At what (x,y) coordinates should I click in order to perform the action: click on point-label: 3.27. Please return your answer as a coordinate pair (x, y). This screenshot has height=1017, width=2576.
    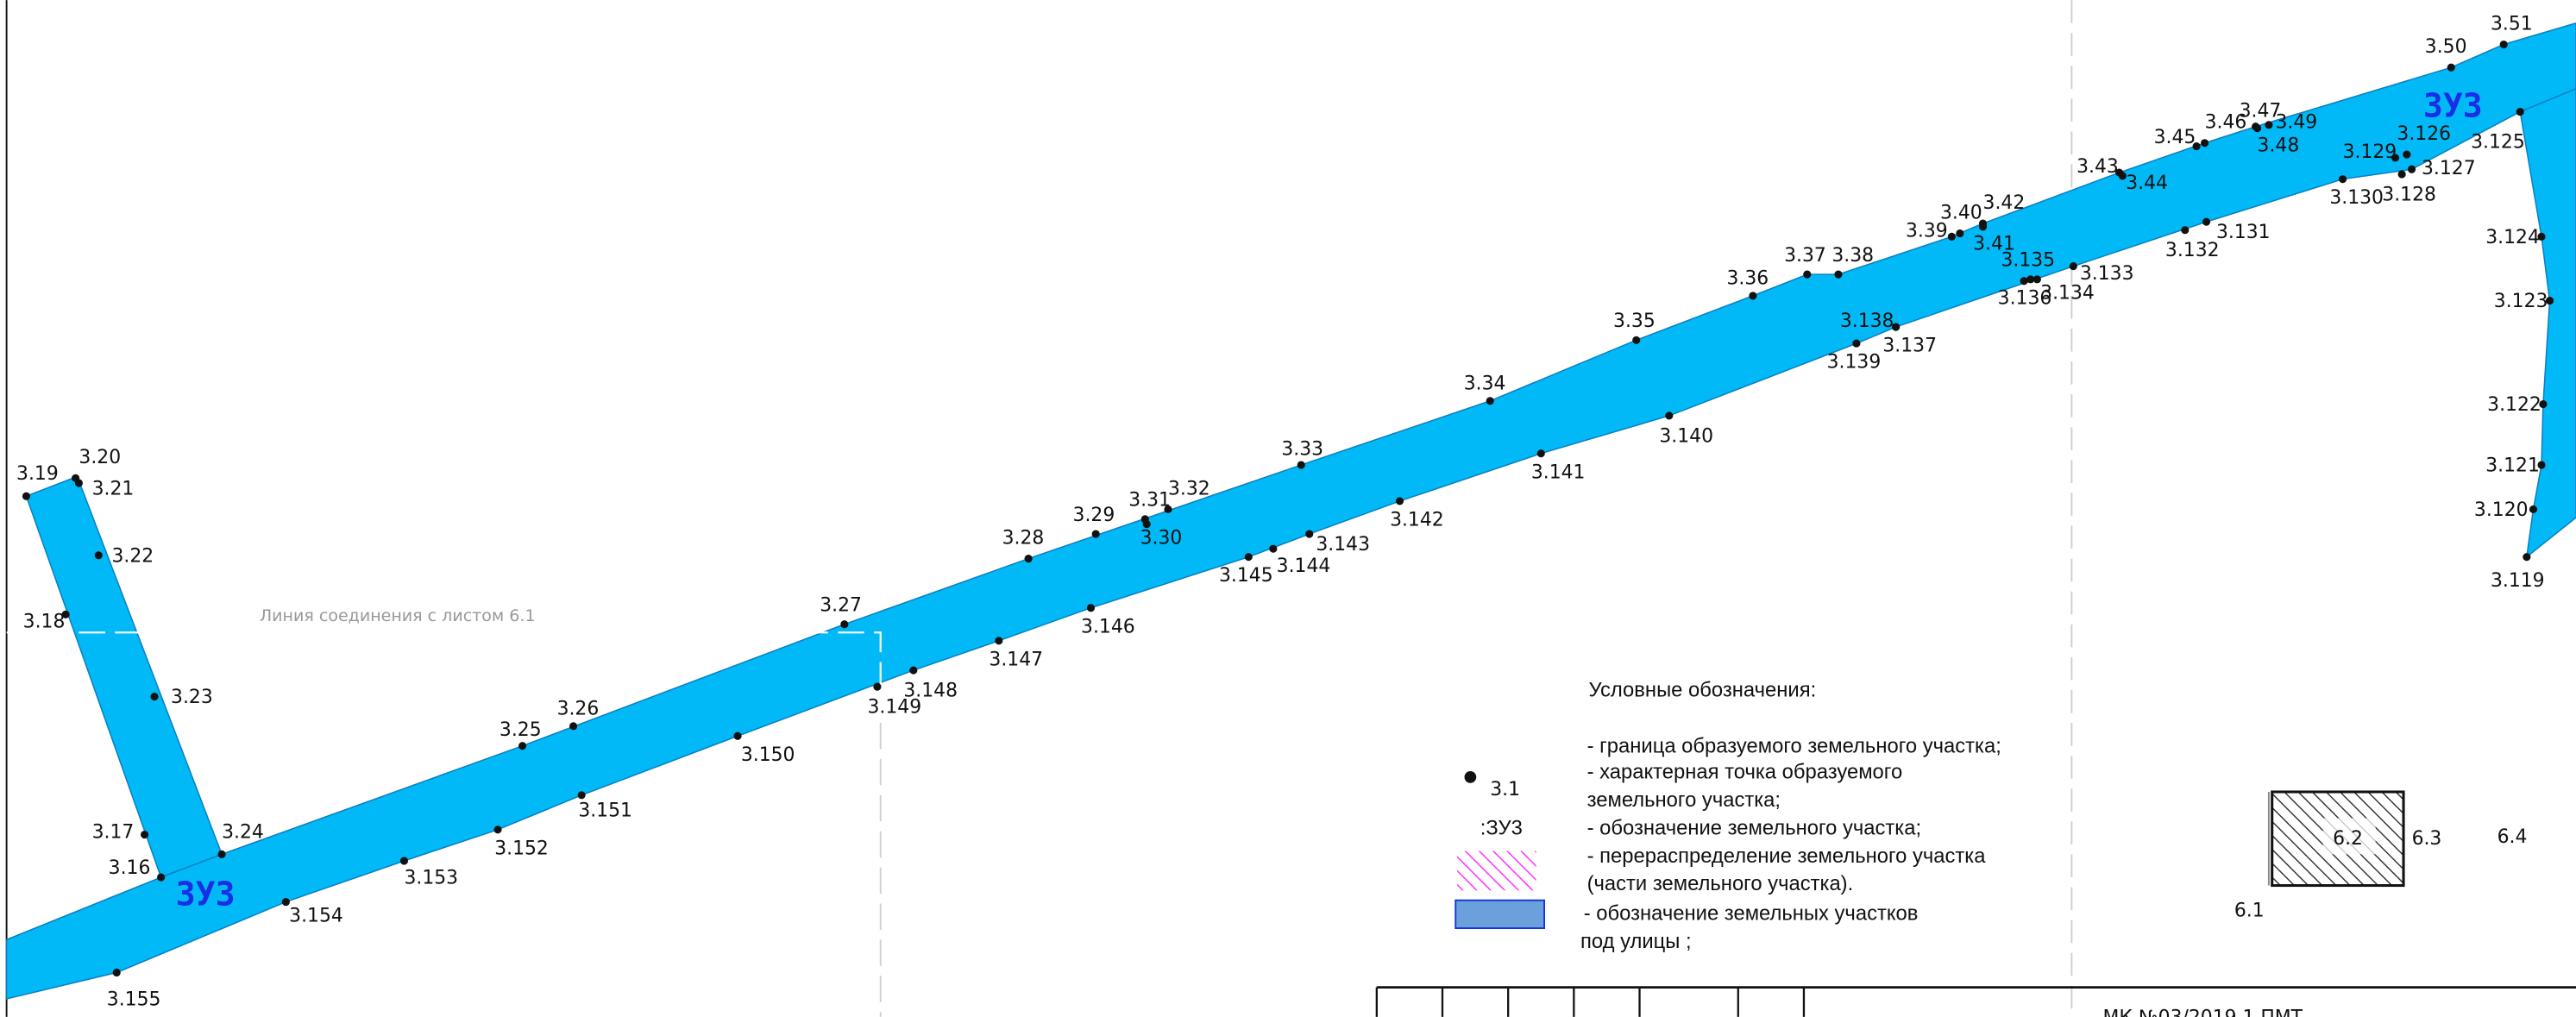
    Looking at the image, I should click on (841, 606).